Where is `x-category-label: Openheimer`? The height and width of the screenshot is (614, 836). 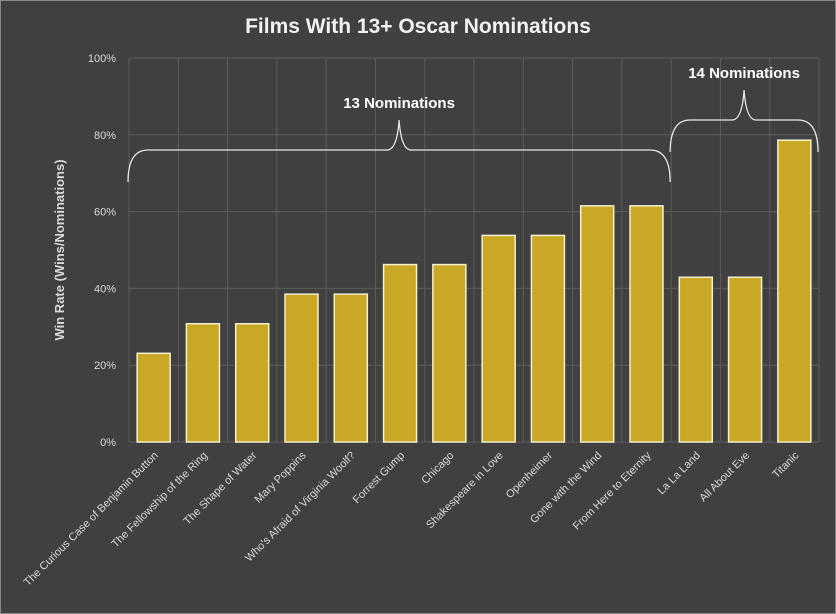
x-category-label: Openheimer is located at coordinates (530, 475).